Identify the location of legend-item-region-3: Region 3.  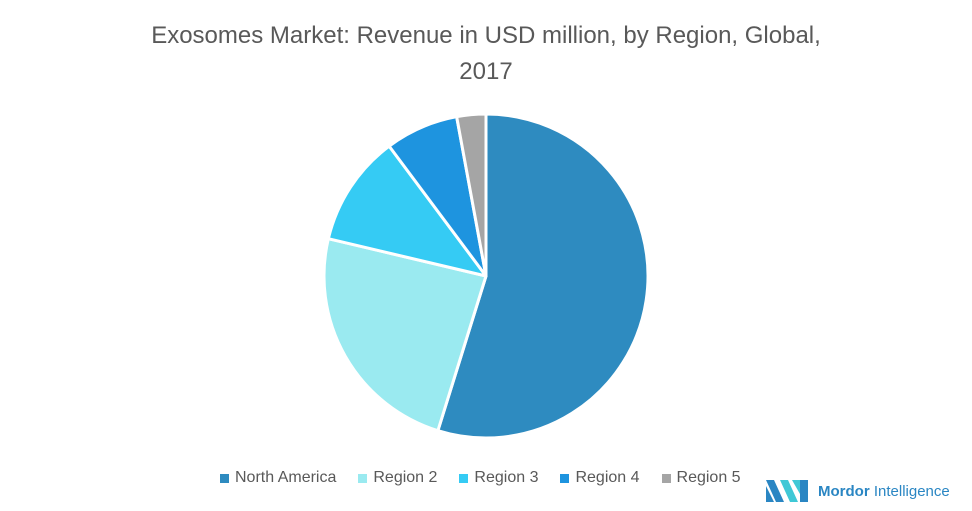
(498, 478).